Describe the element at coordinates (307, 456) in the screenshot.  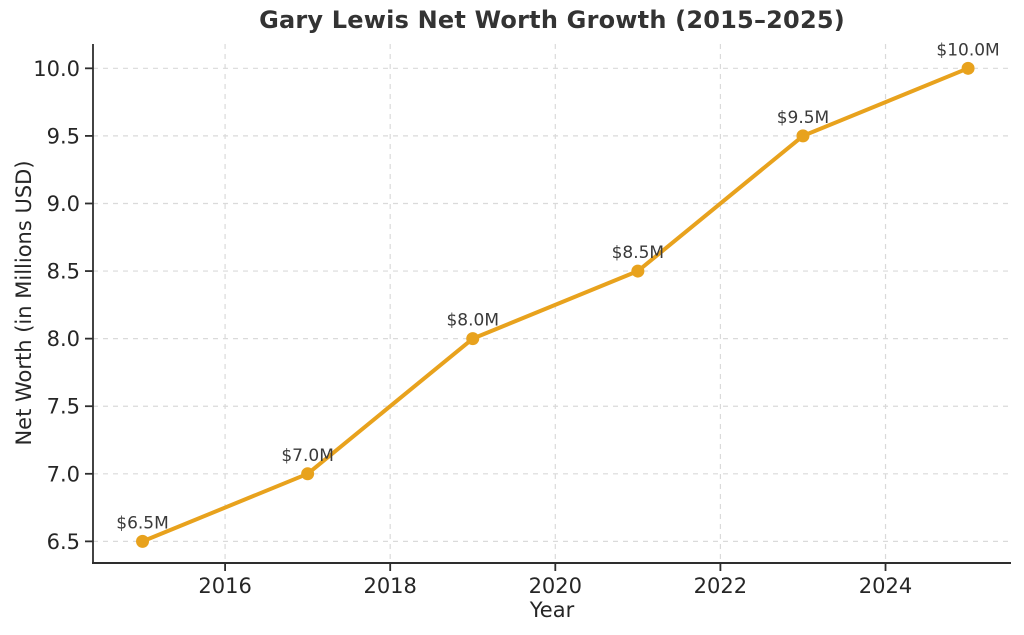
I see `data-point-label: $7.0M` at that location.